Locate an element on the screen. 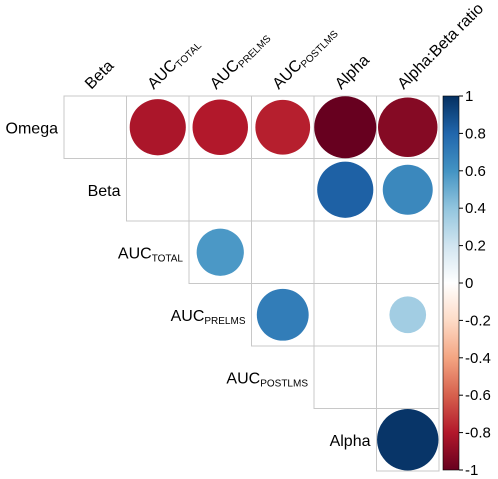 The image size is (498, 479). colorbar-tick-label: -0.8 is located at coordinates (478, 433).